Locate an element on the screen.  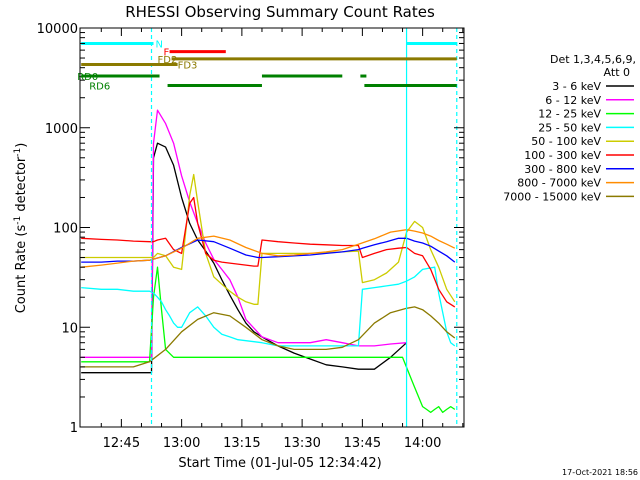
legend-header-1: Det 1,3,4,5,6,9, is located at coordinates (593, 59).